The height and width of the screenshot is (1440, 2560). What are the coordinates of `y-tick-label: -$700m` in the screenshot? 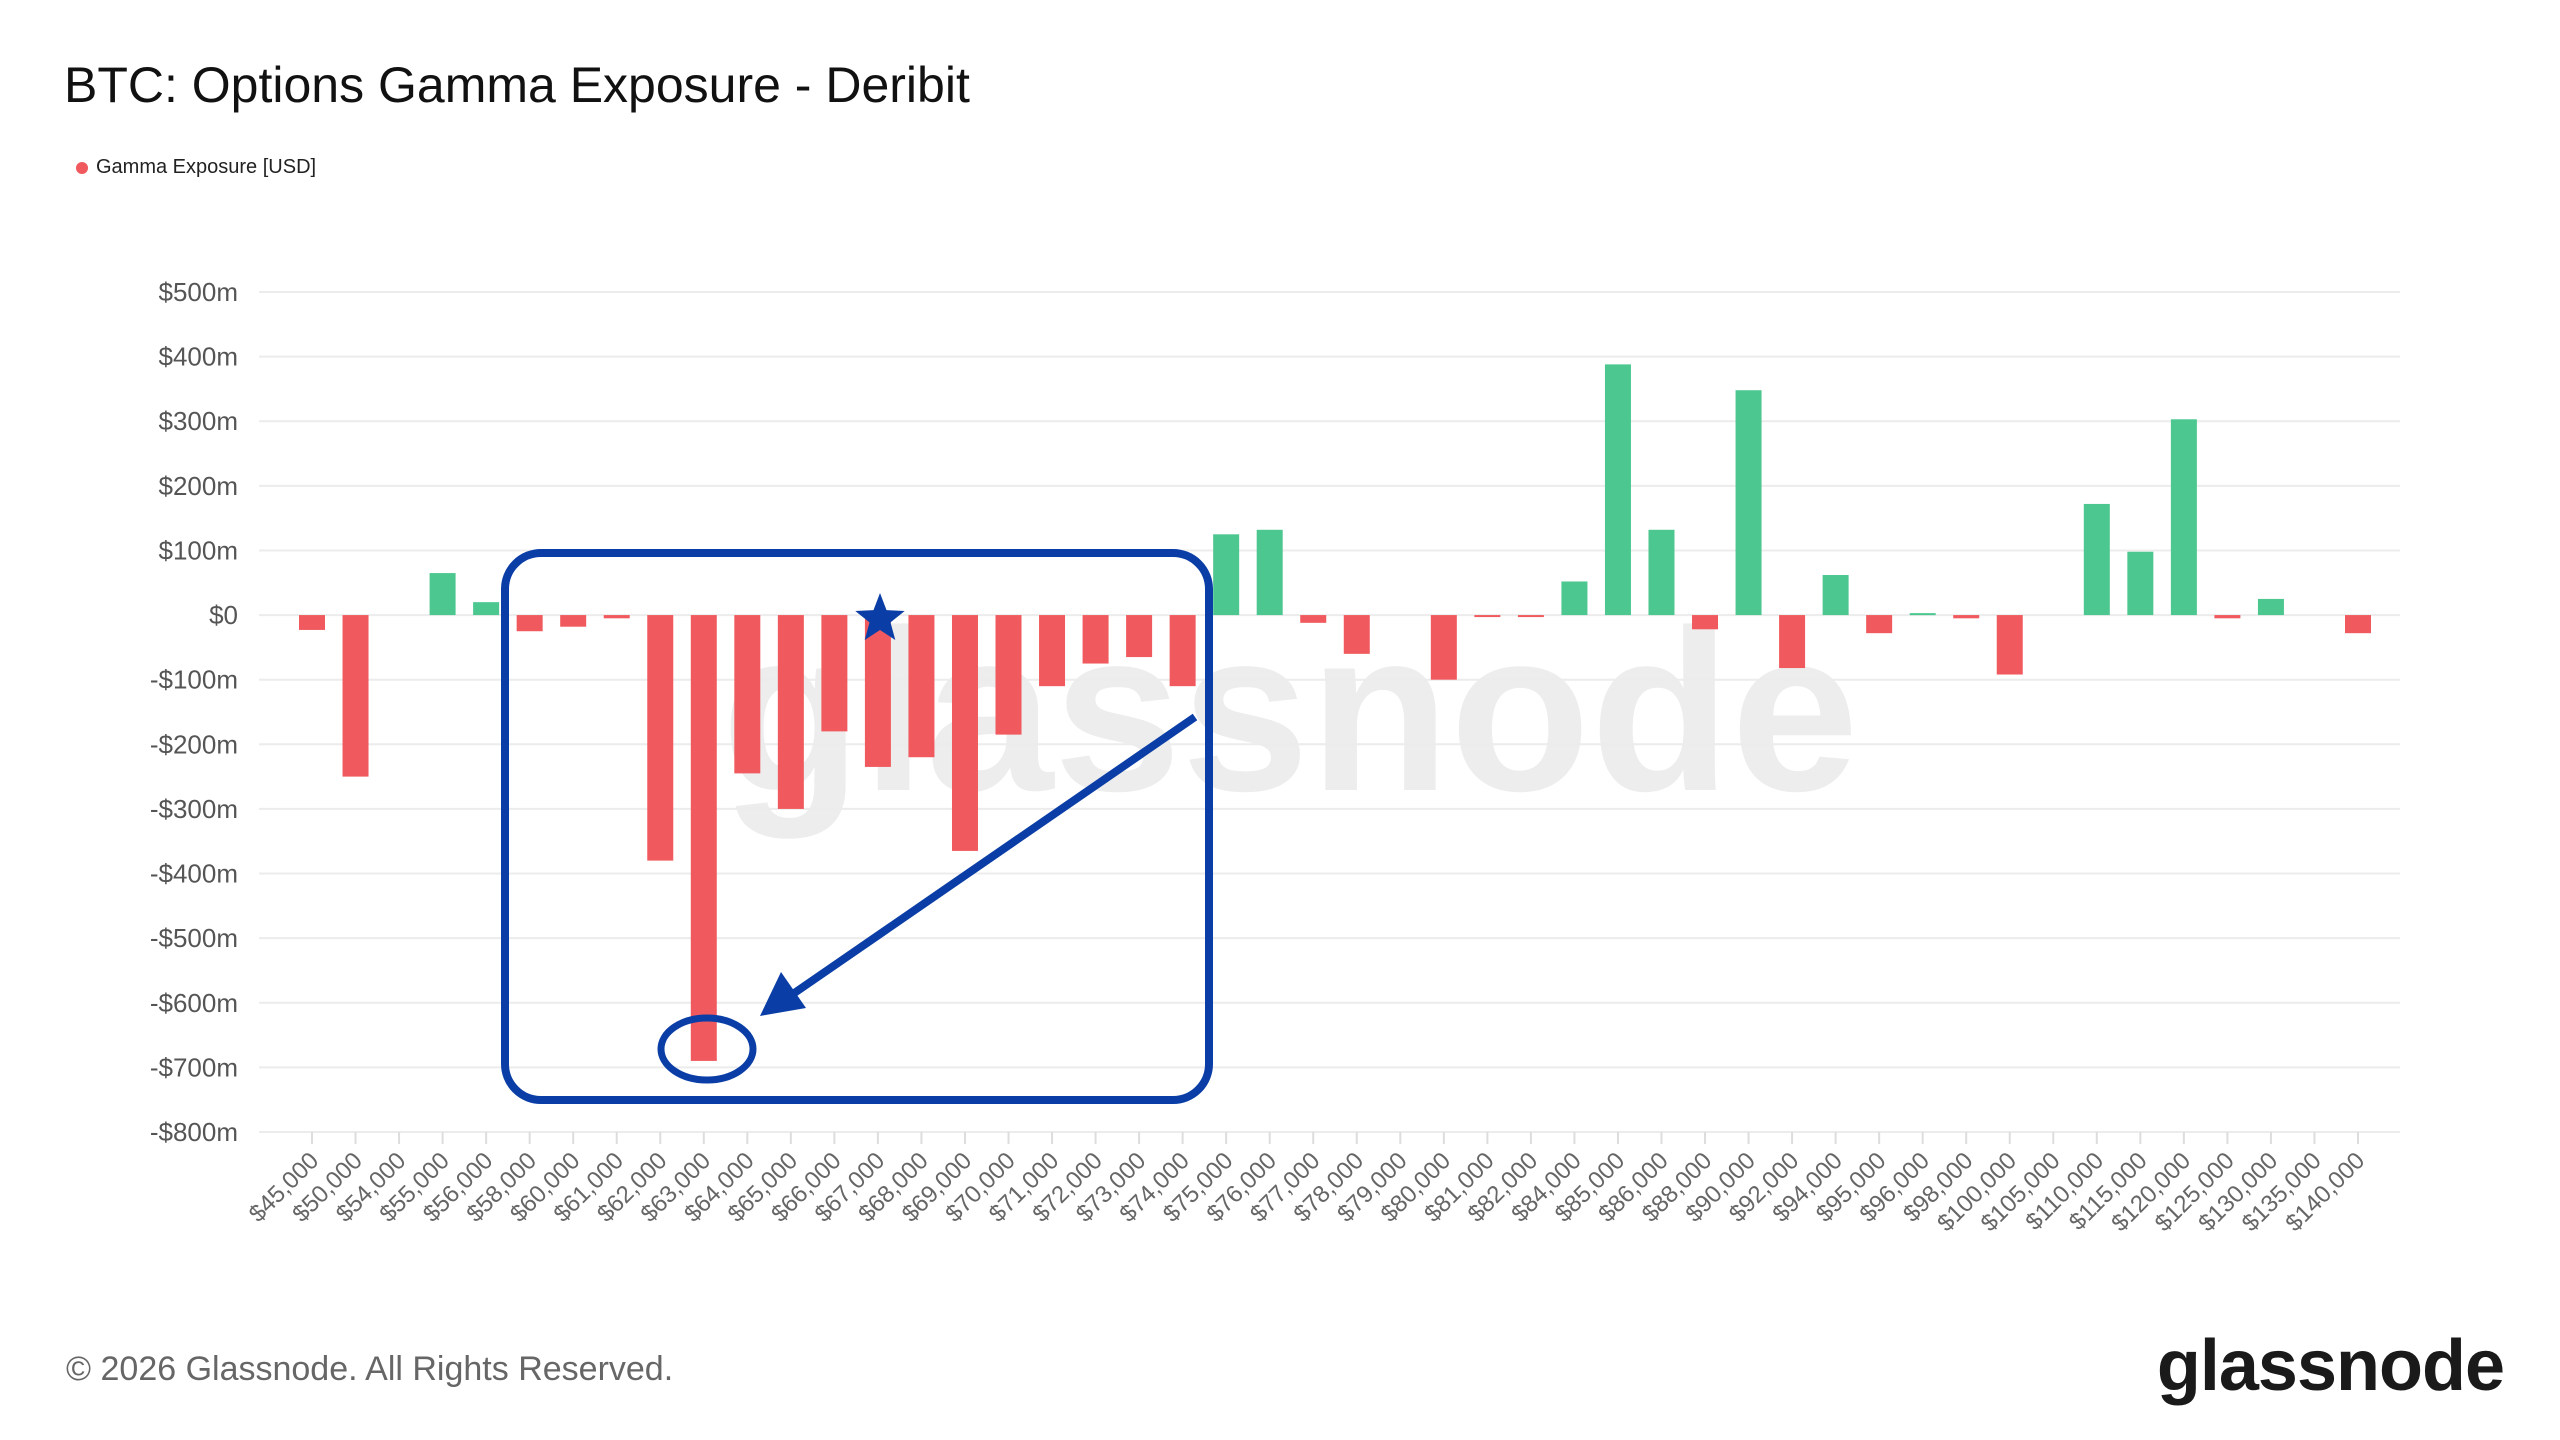 It's located at (194, 1067).